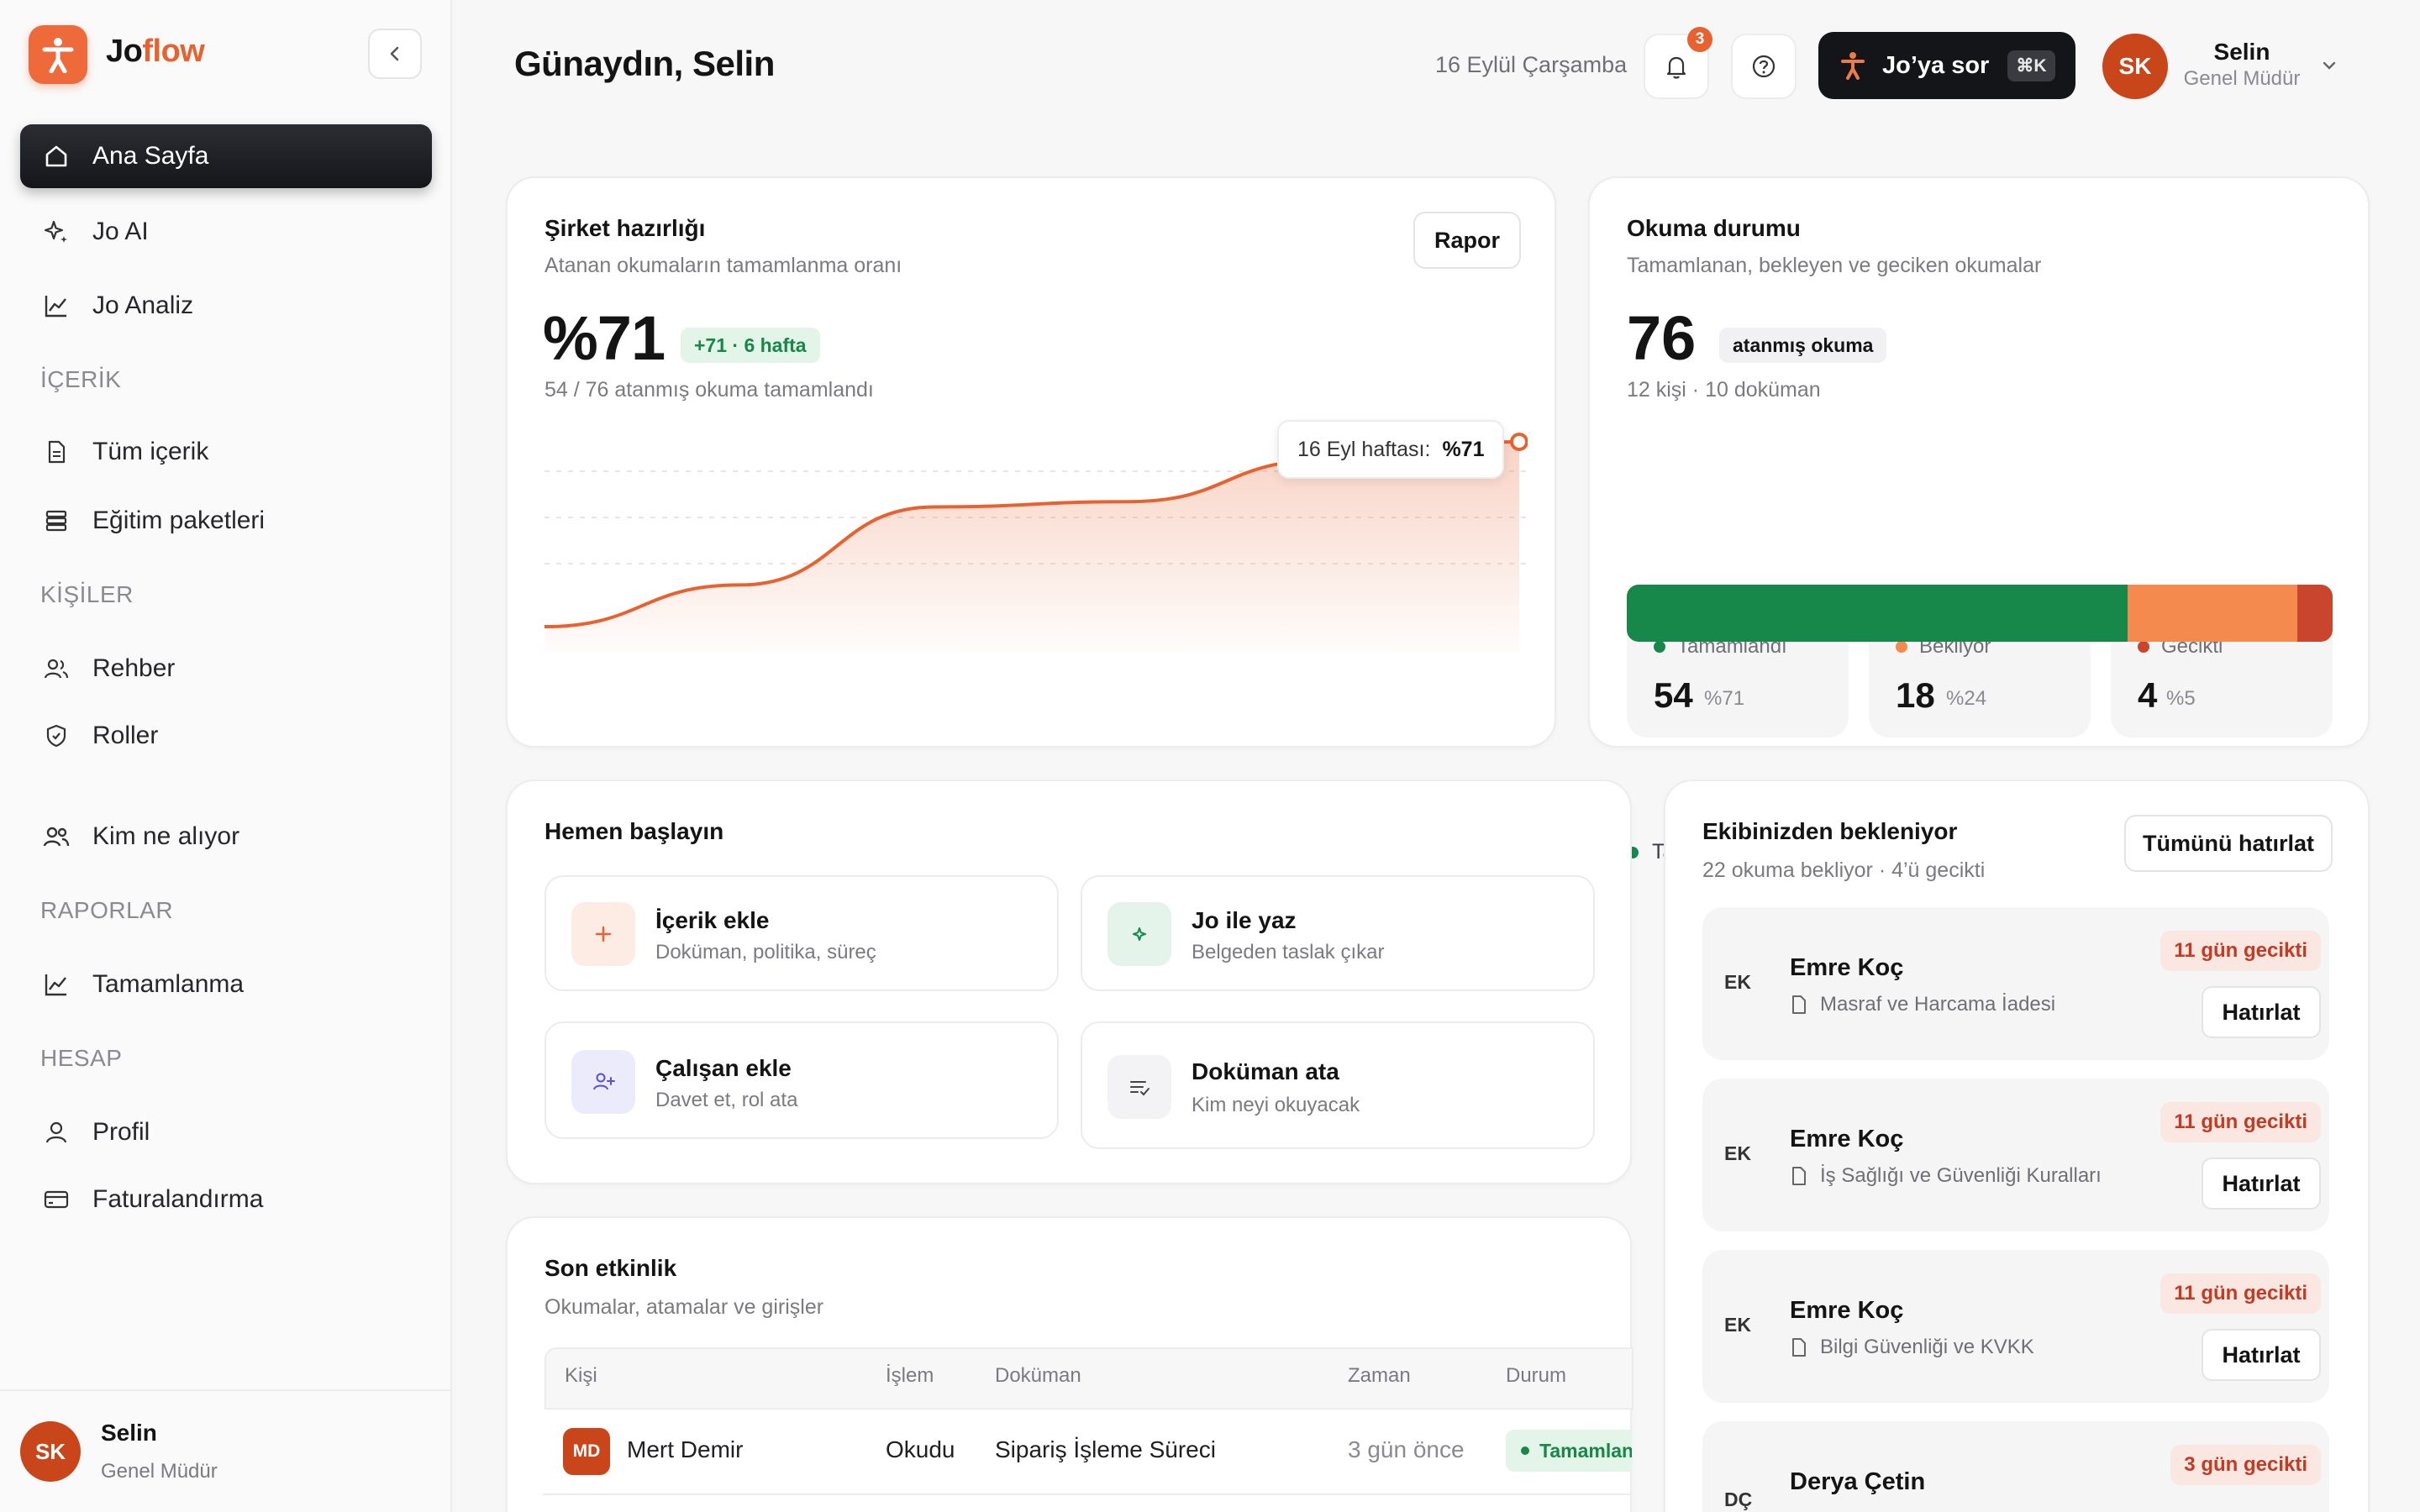  I want to click on chevron-down-icon, so click(2329, 65).